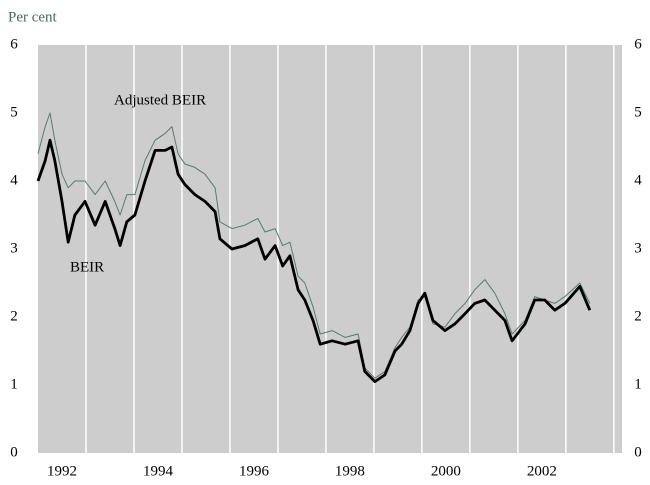  I want to click on y-axis-unit: Per cent, so click(33, 17).